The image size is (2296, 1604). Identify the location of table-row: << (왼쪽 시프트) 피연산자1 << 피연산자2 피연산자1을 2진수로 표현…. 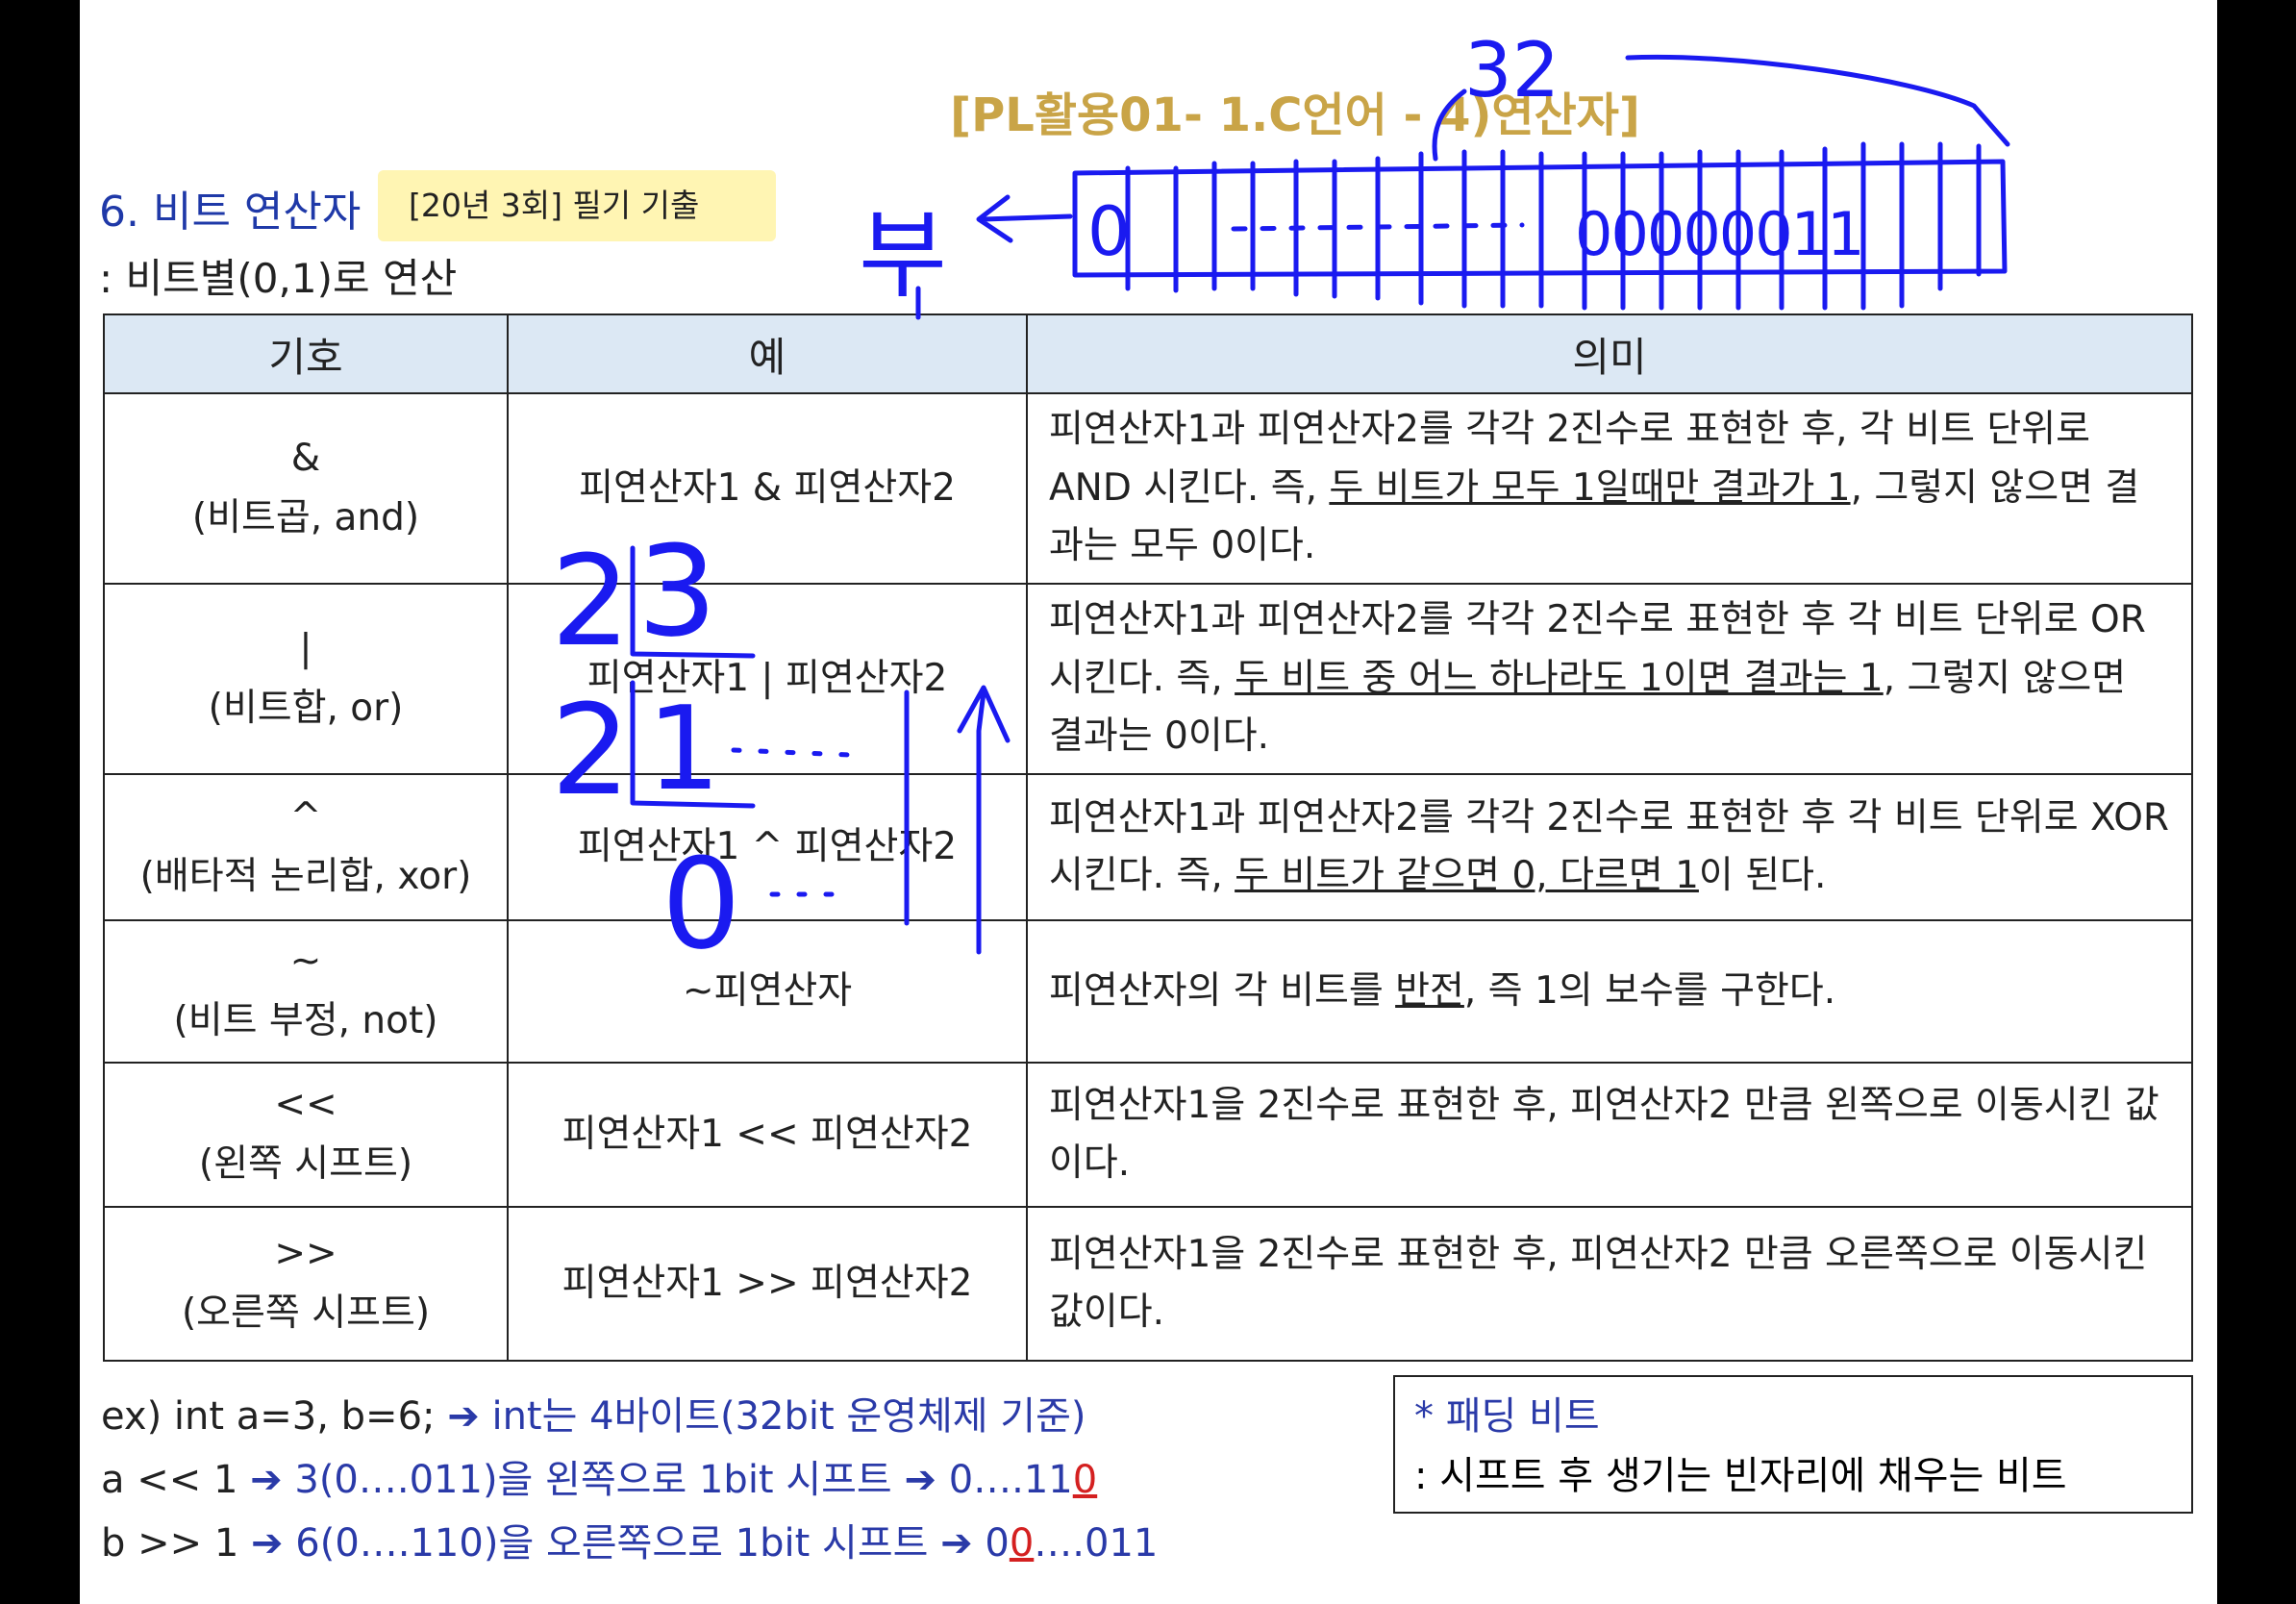
(1148, 1135).